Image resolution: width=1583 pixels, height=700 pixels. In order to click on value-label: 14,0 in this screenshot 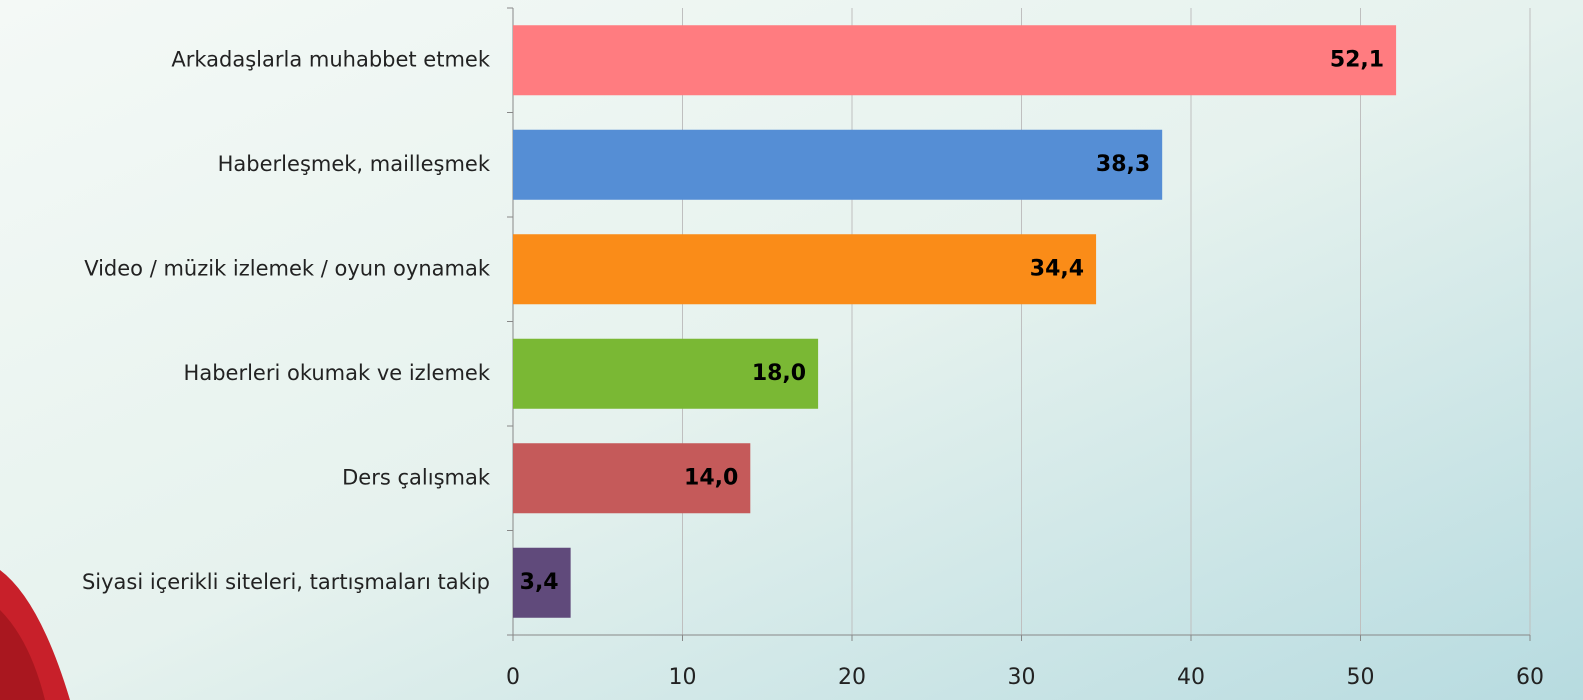, I will do `click(711, 477)`.